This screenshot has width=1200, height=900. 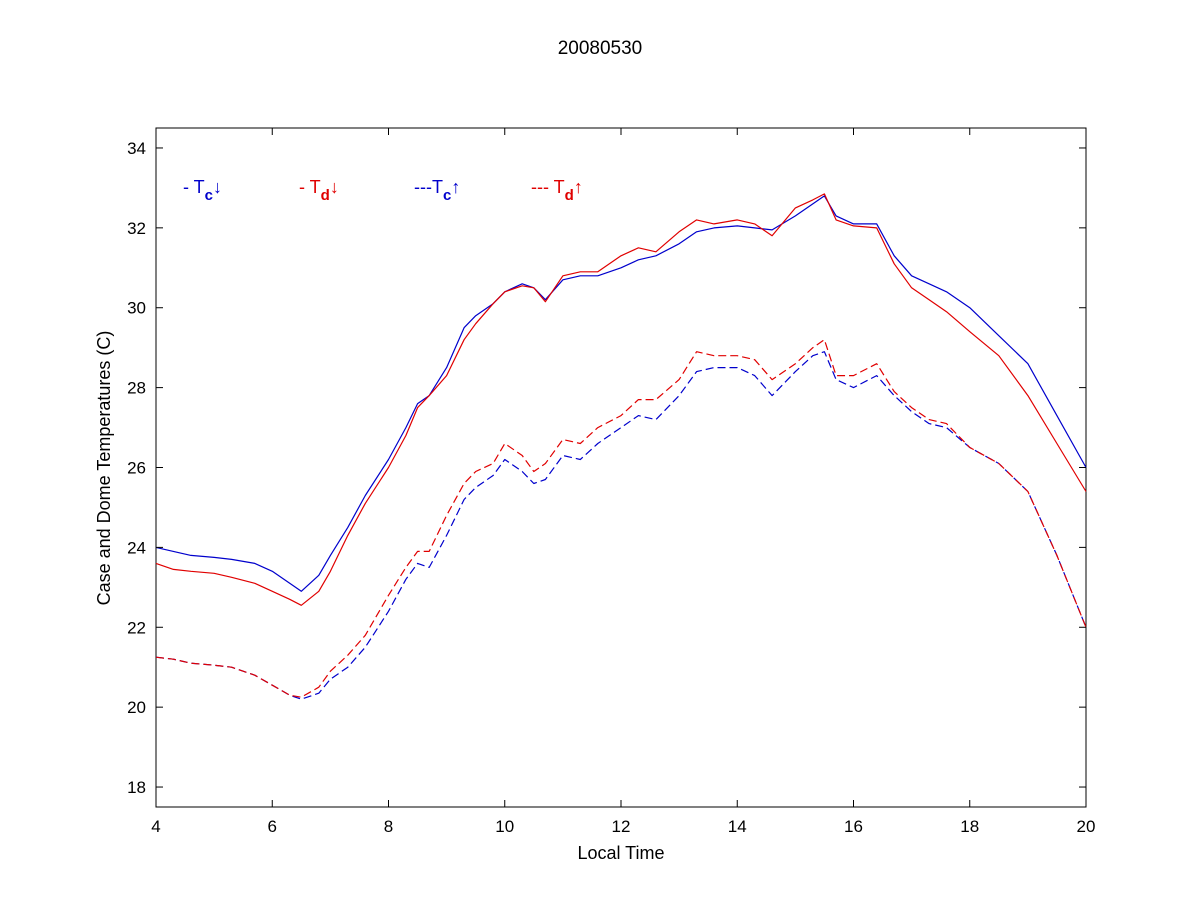 I want to click on x-tick-label: 14, so click(x=737, y=826).